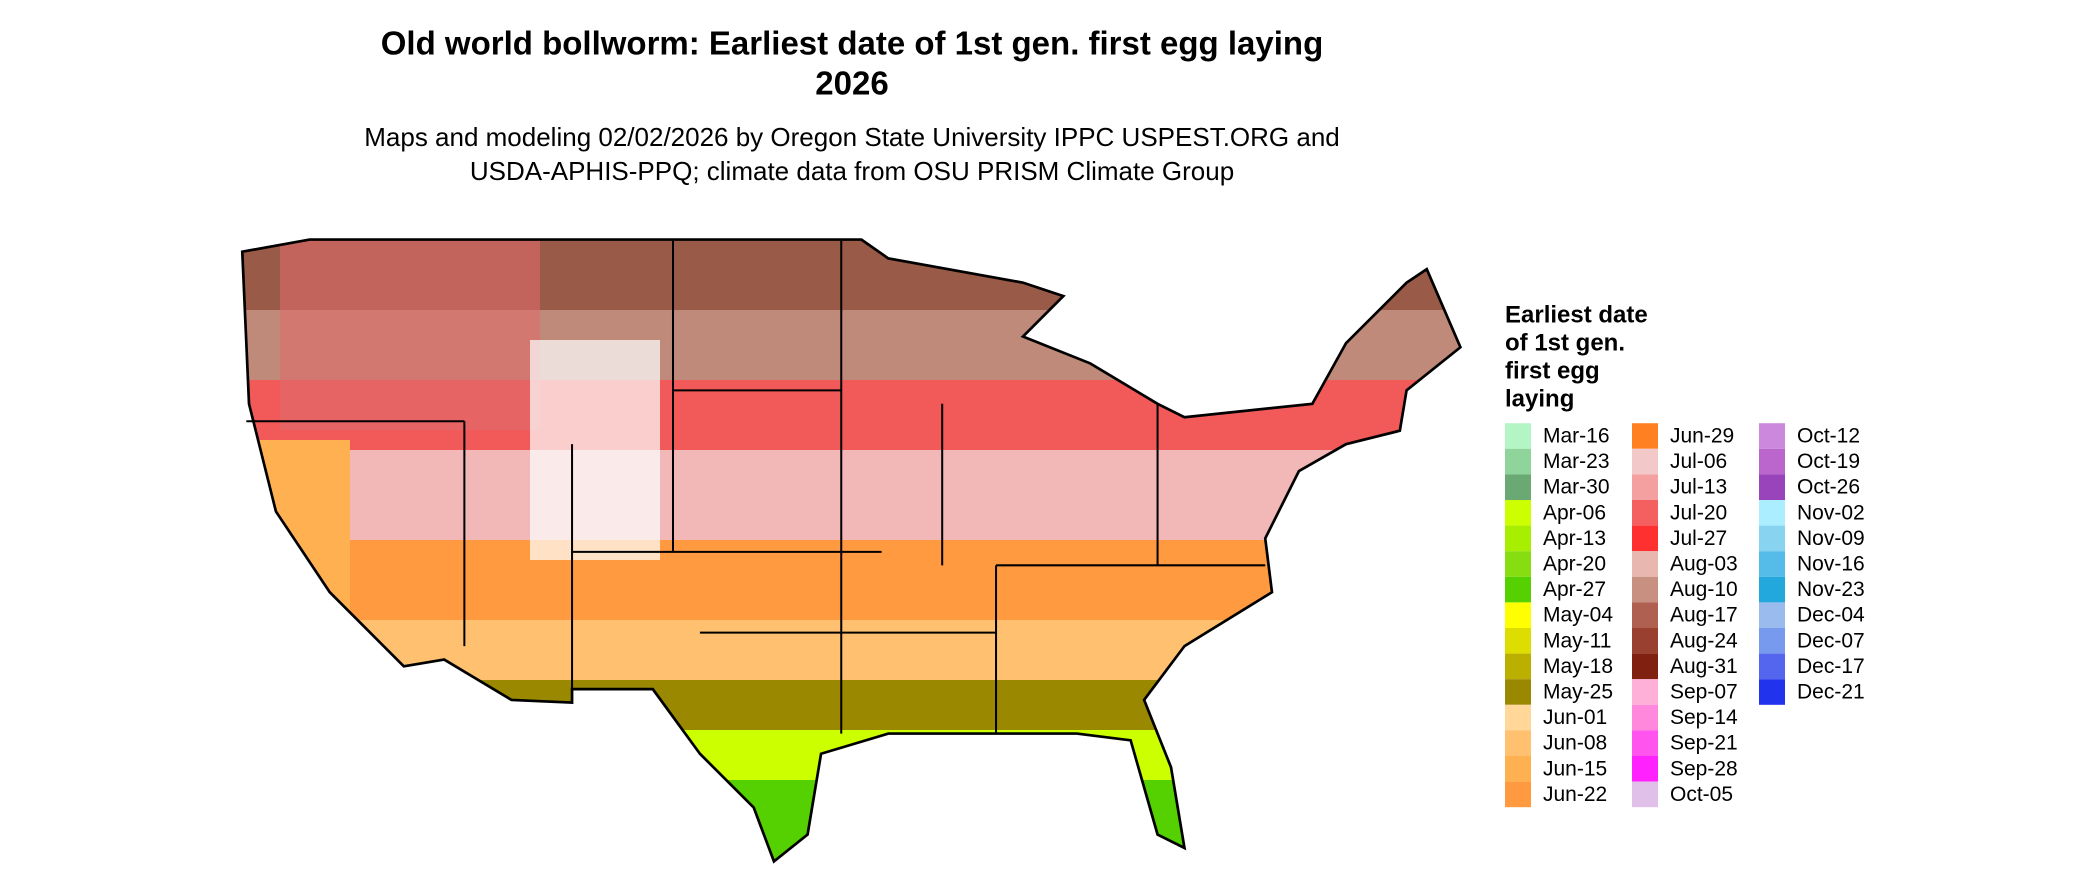 This screenshot has height=892, width=2100. What do you see at coordinates (1576, 487) in the screenshot?
I see `legend-label: Mar-30` at bounding box center [1576, 487].